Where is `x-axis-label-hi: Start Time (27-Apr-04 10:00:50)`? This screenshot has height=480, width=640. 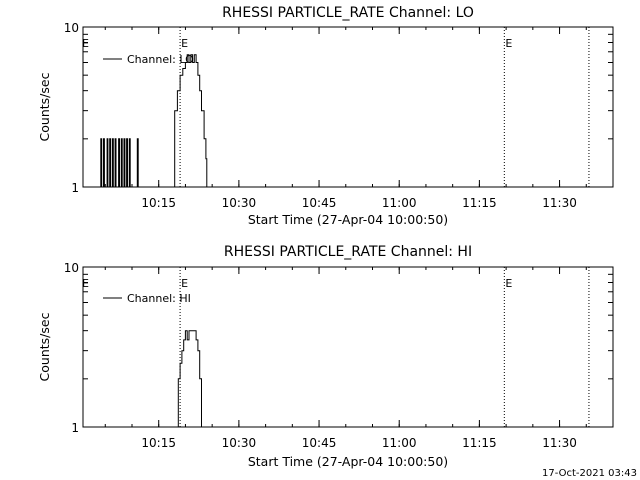 x-axis-label-hi: Start Time (27-Apr-04 10:00:50) is located at coordinates (348, 461).